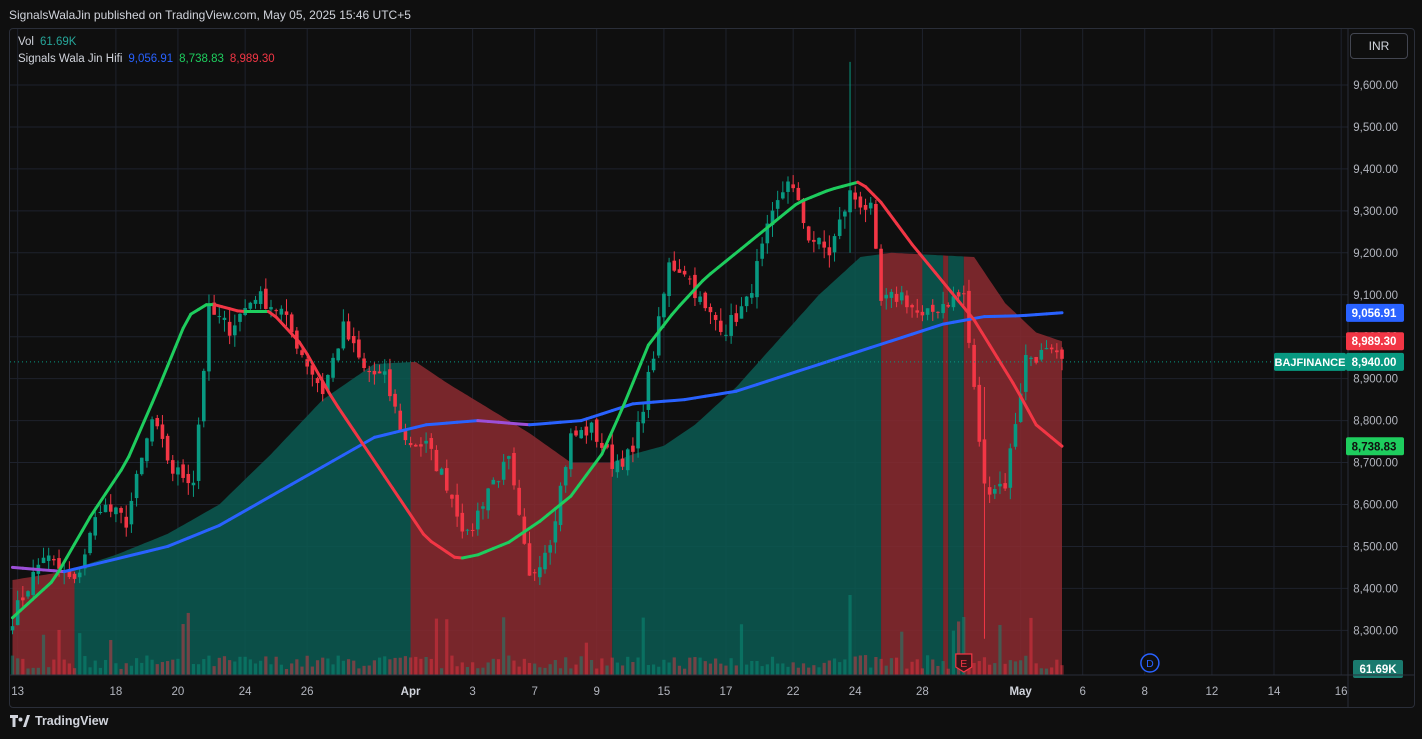  What do you see at coordinates (20, 721) in the screenshot?
I see `tradingview-logo-icon` at bounding box center [20, 721].